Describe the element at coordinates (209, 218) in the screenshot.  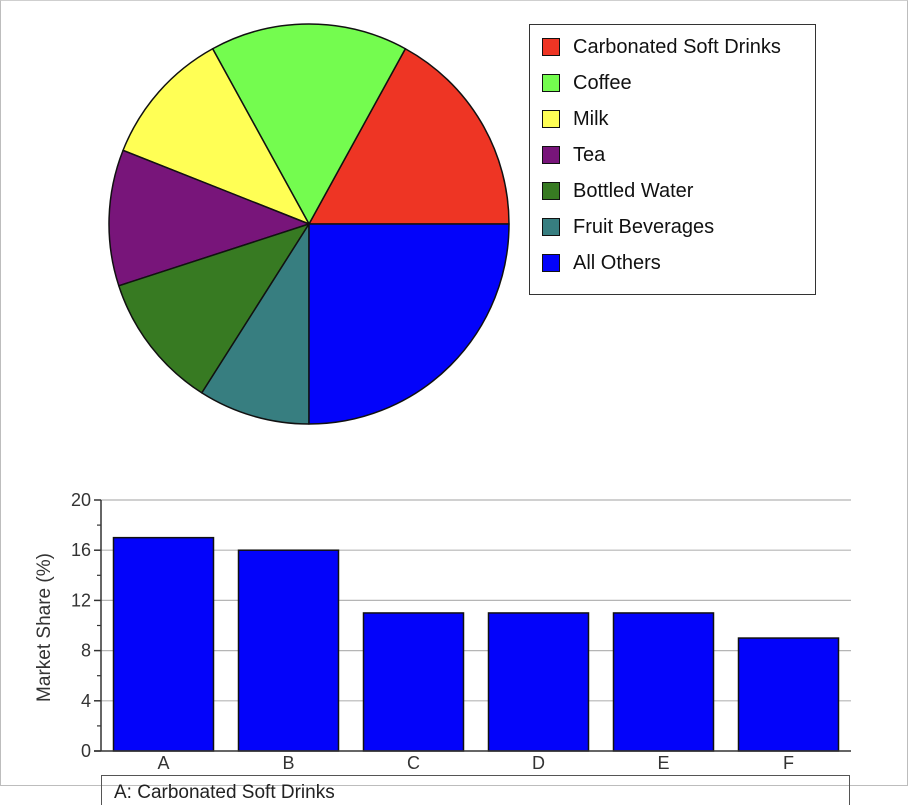
I see `pie-slice-tea` at that location.